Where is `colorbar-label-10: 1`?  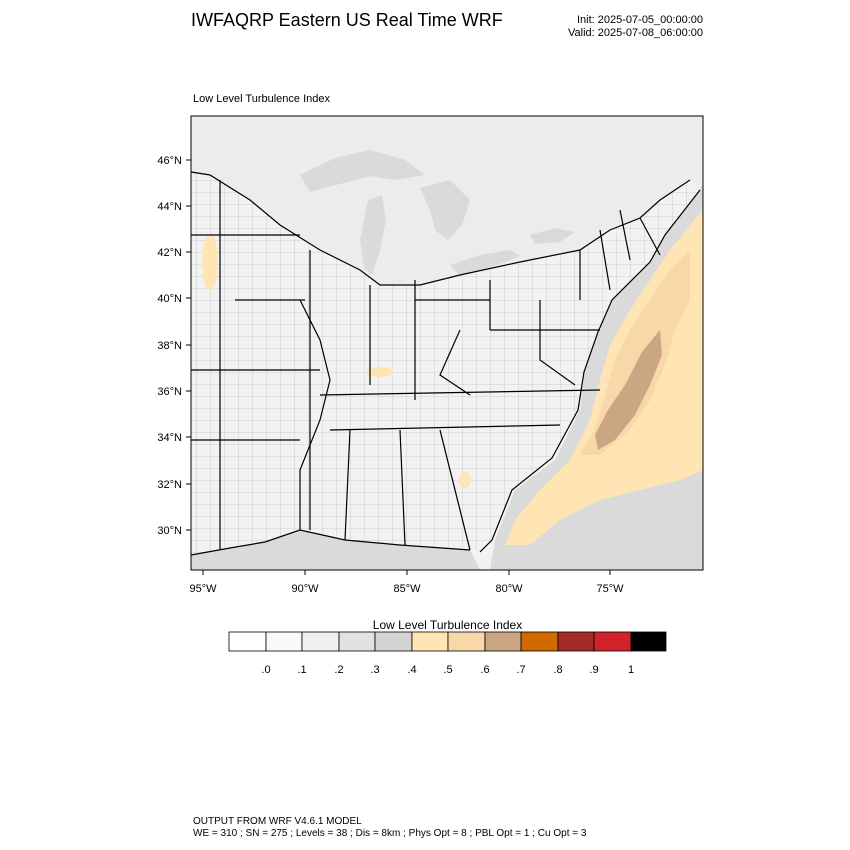
colorbar-label-10: 1 is located at coordinates (631, 670).